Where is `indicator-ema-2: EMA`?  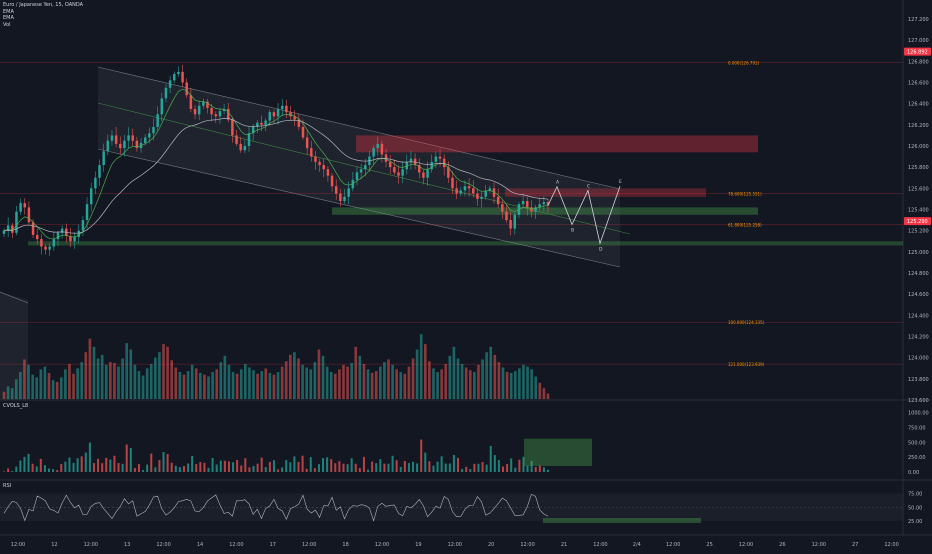 indicator-ema-2: EMA is located at coordinates (8, 18).